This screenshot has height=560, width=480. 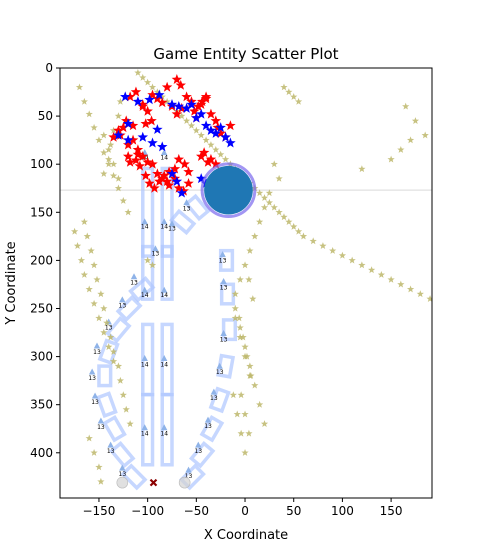 What do you see at coordinates (41, 357) in the screenshot?
I see `y-tick-label-6: 300` at bounding box center [41, 357].